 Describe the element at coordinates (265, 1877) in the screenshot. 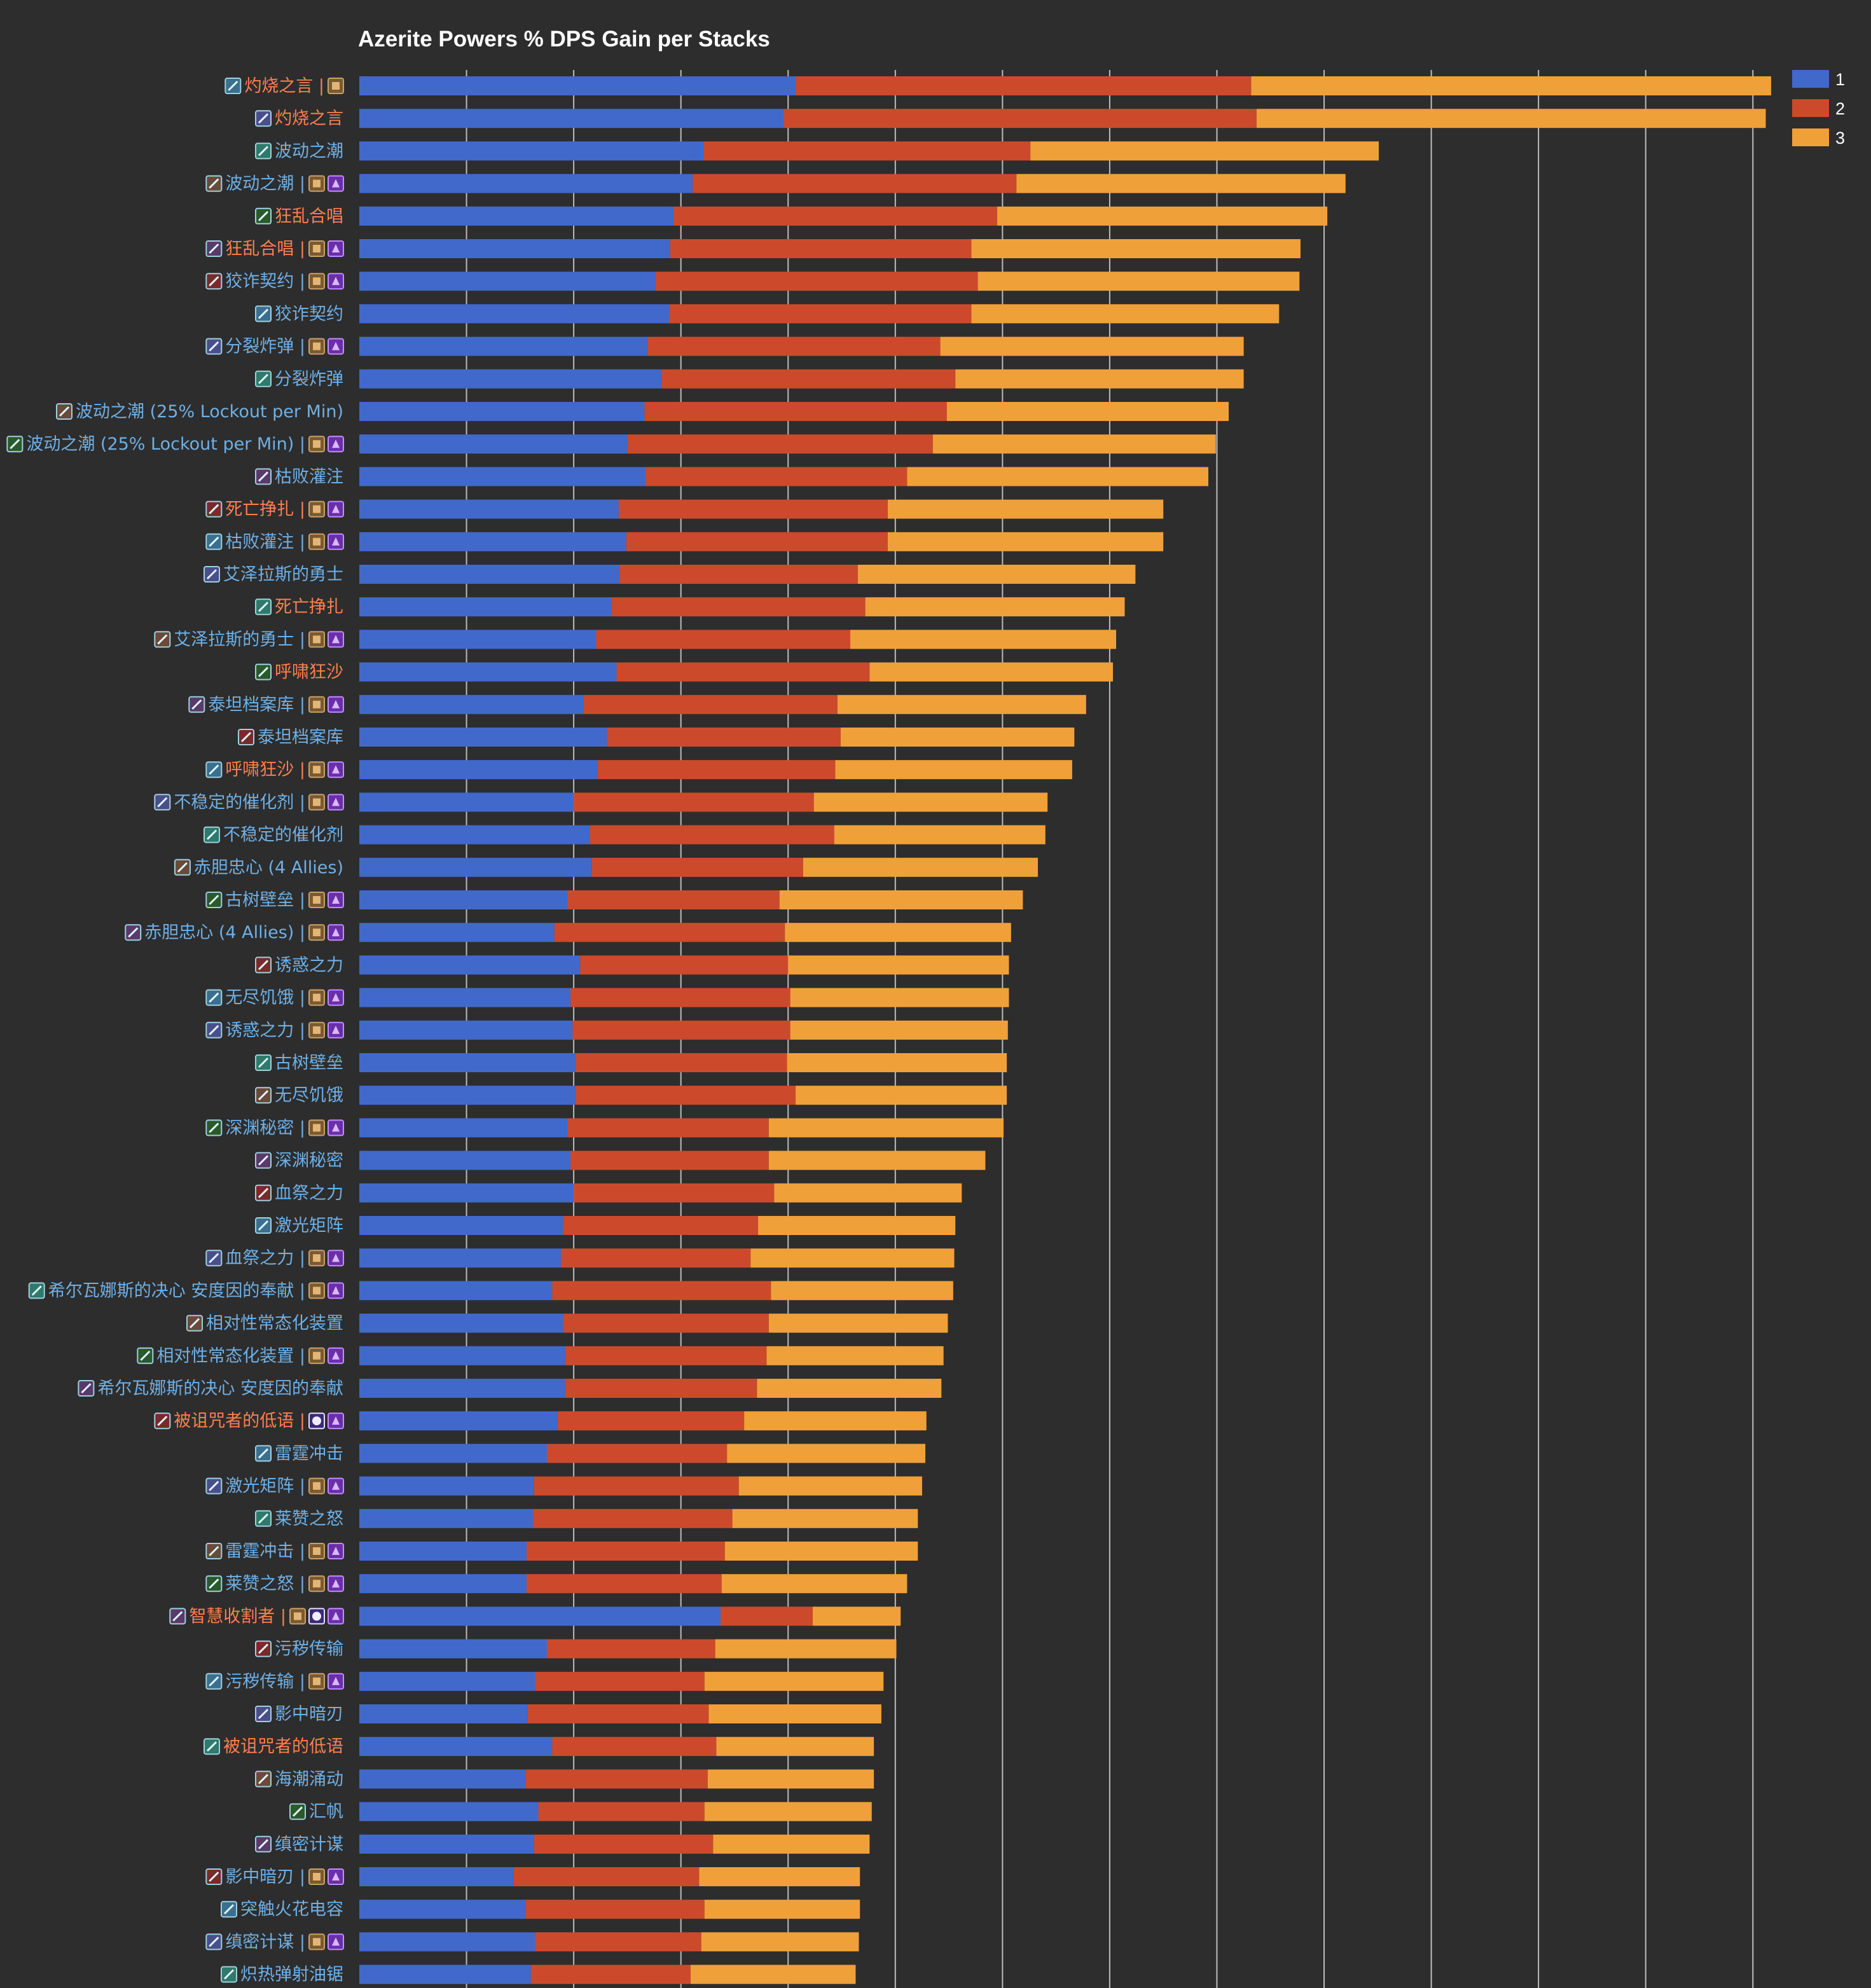

I see `category-label: 影中暗刃 |` at that location.